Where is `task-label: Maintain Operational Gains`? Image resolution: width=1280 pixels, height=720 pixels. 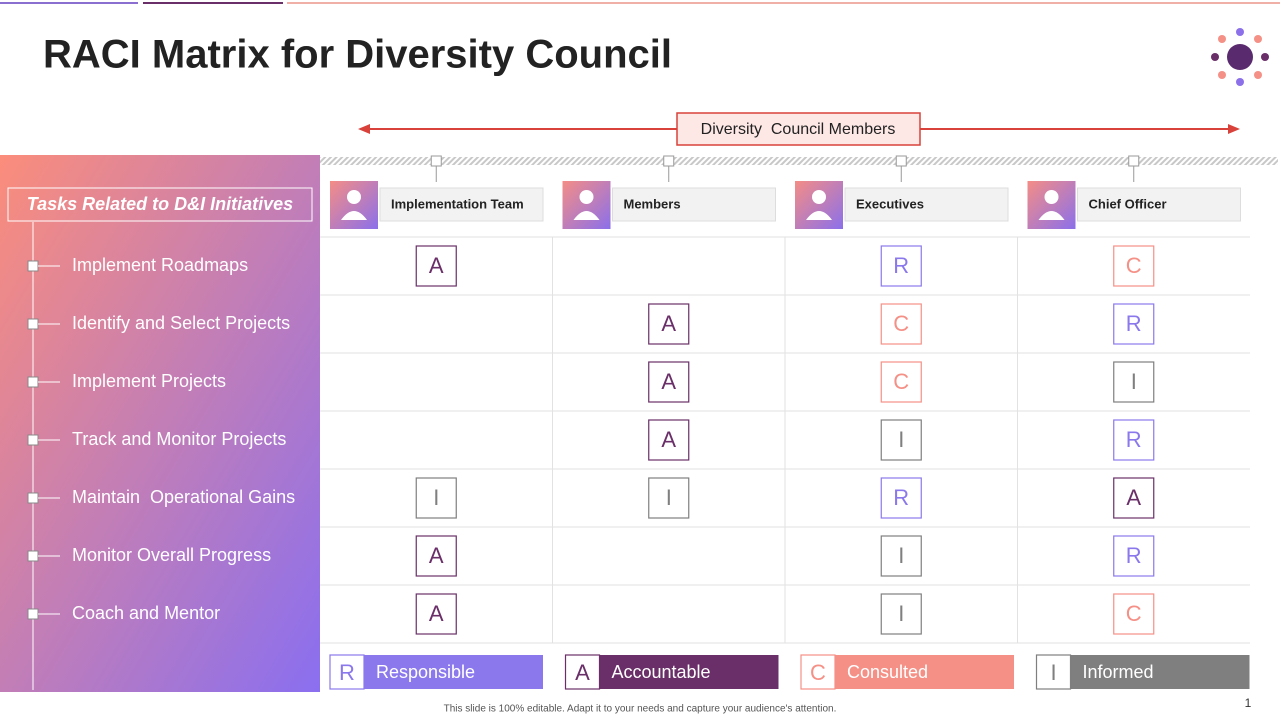
task-label: Maintain Operational Gains is located at coordinates (183, 497).